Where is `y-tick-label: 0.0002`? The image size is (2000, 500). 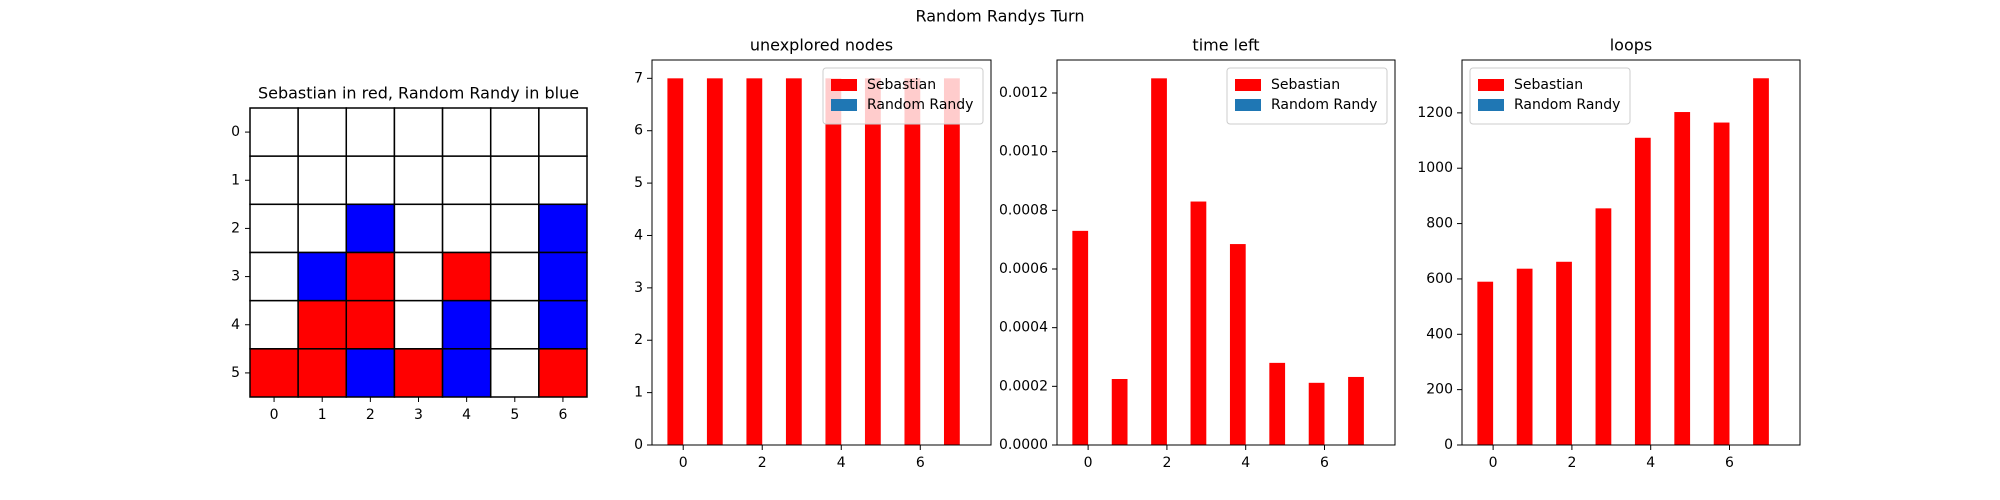 y-tick-label: 0.0002 is located at coordinates (1023, 386).